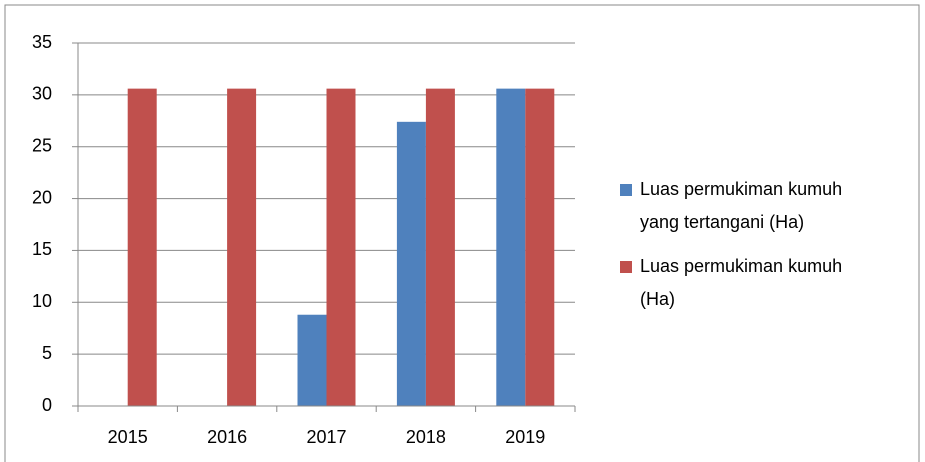 The height and width of the screenshot is (462, 925). I want to click on x-tick-label: 2015, so click(128, 437).